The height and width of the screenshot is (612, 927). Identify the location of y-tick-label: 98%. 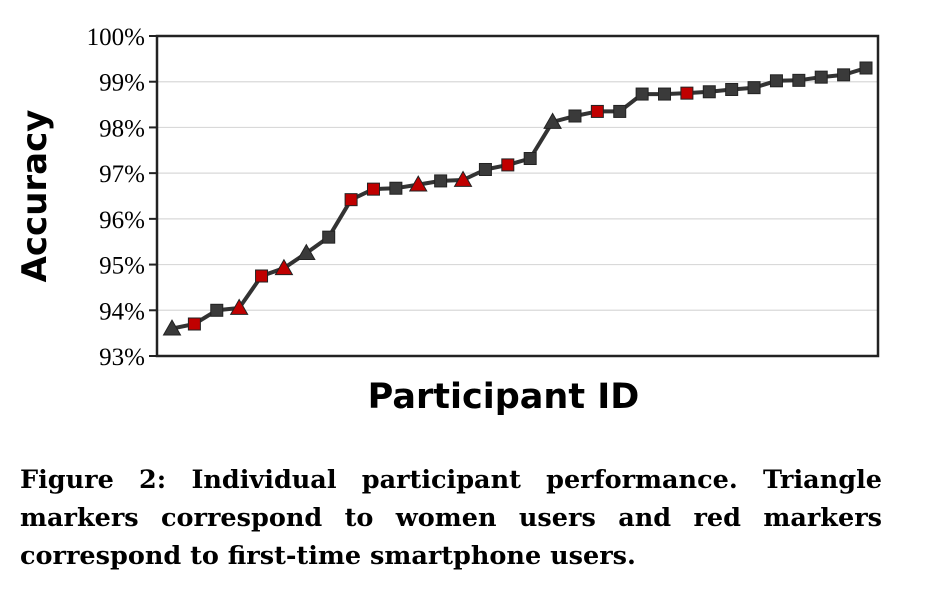
(122, 128).